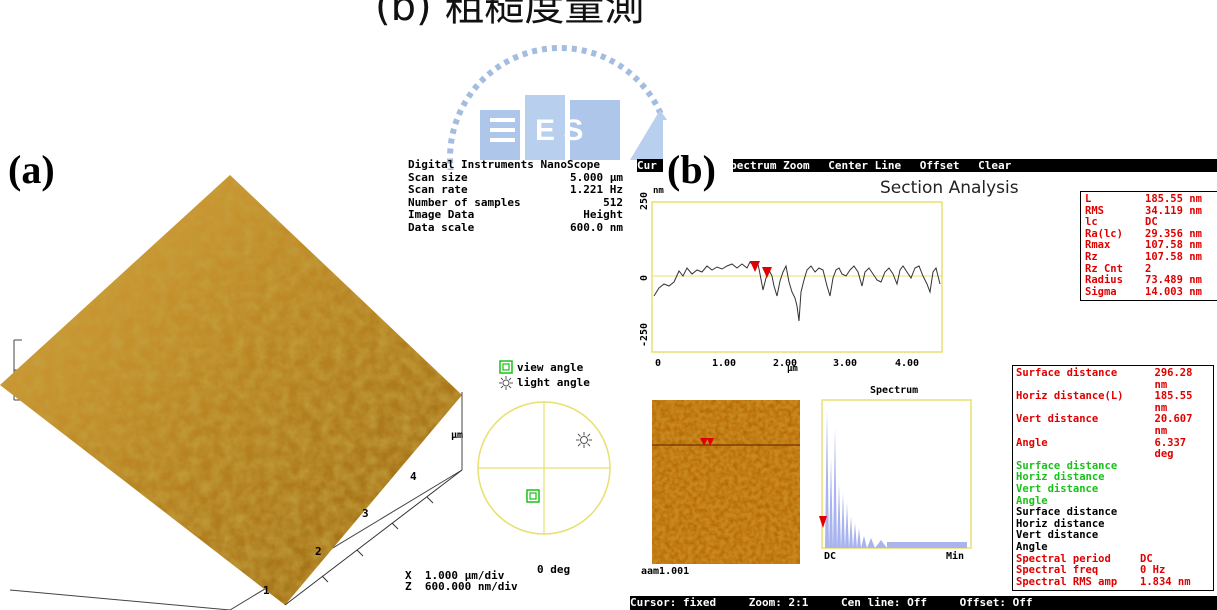 Image resolution: width=1217 pixels, height=610 pixels. What do you see at coordinates (884, 602) in the screenshot?
I see `status-cen-line: Cen line: Off` at bounding box center [884, 602].